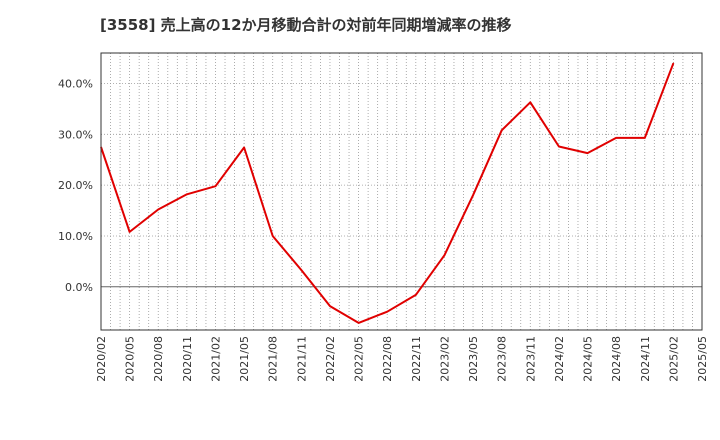  Describe the element at coordinates (158, 359) in the screenshot. I see `x-tick-label: 2020/08` at that location.